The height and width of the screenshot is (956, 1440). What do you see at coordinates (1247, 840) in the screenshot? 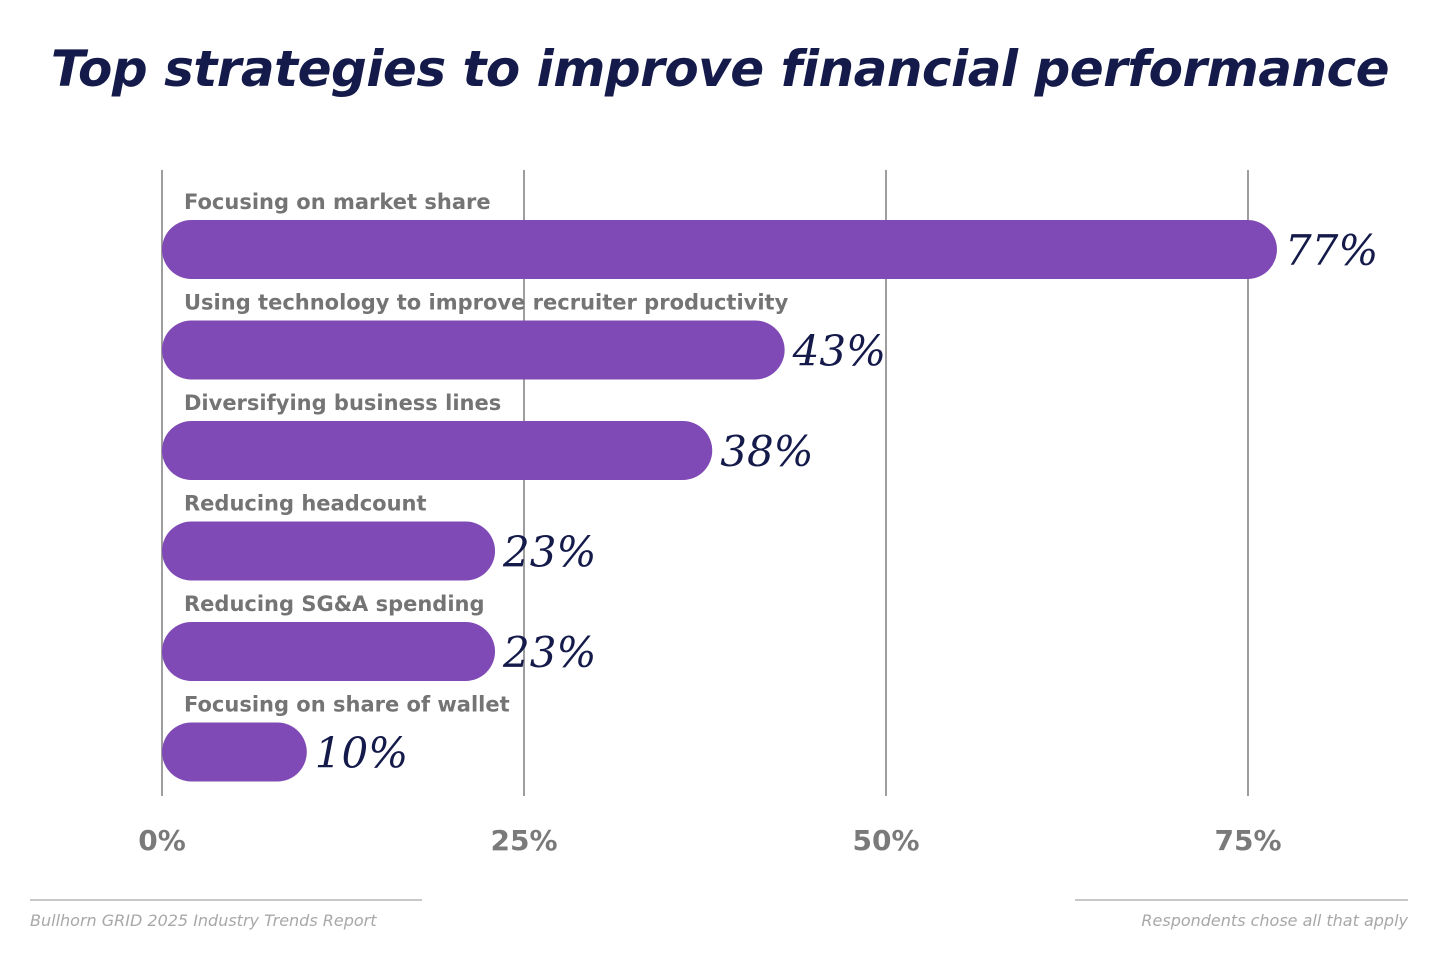
I see `x-tick-label-3: 75%` at bounding box center [1247, 840].